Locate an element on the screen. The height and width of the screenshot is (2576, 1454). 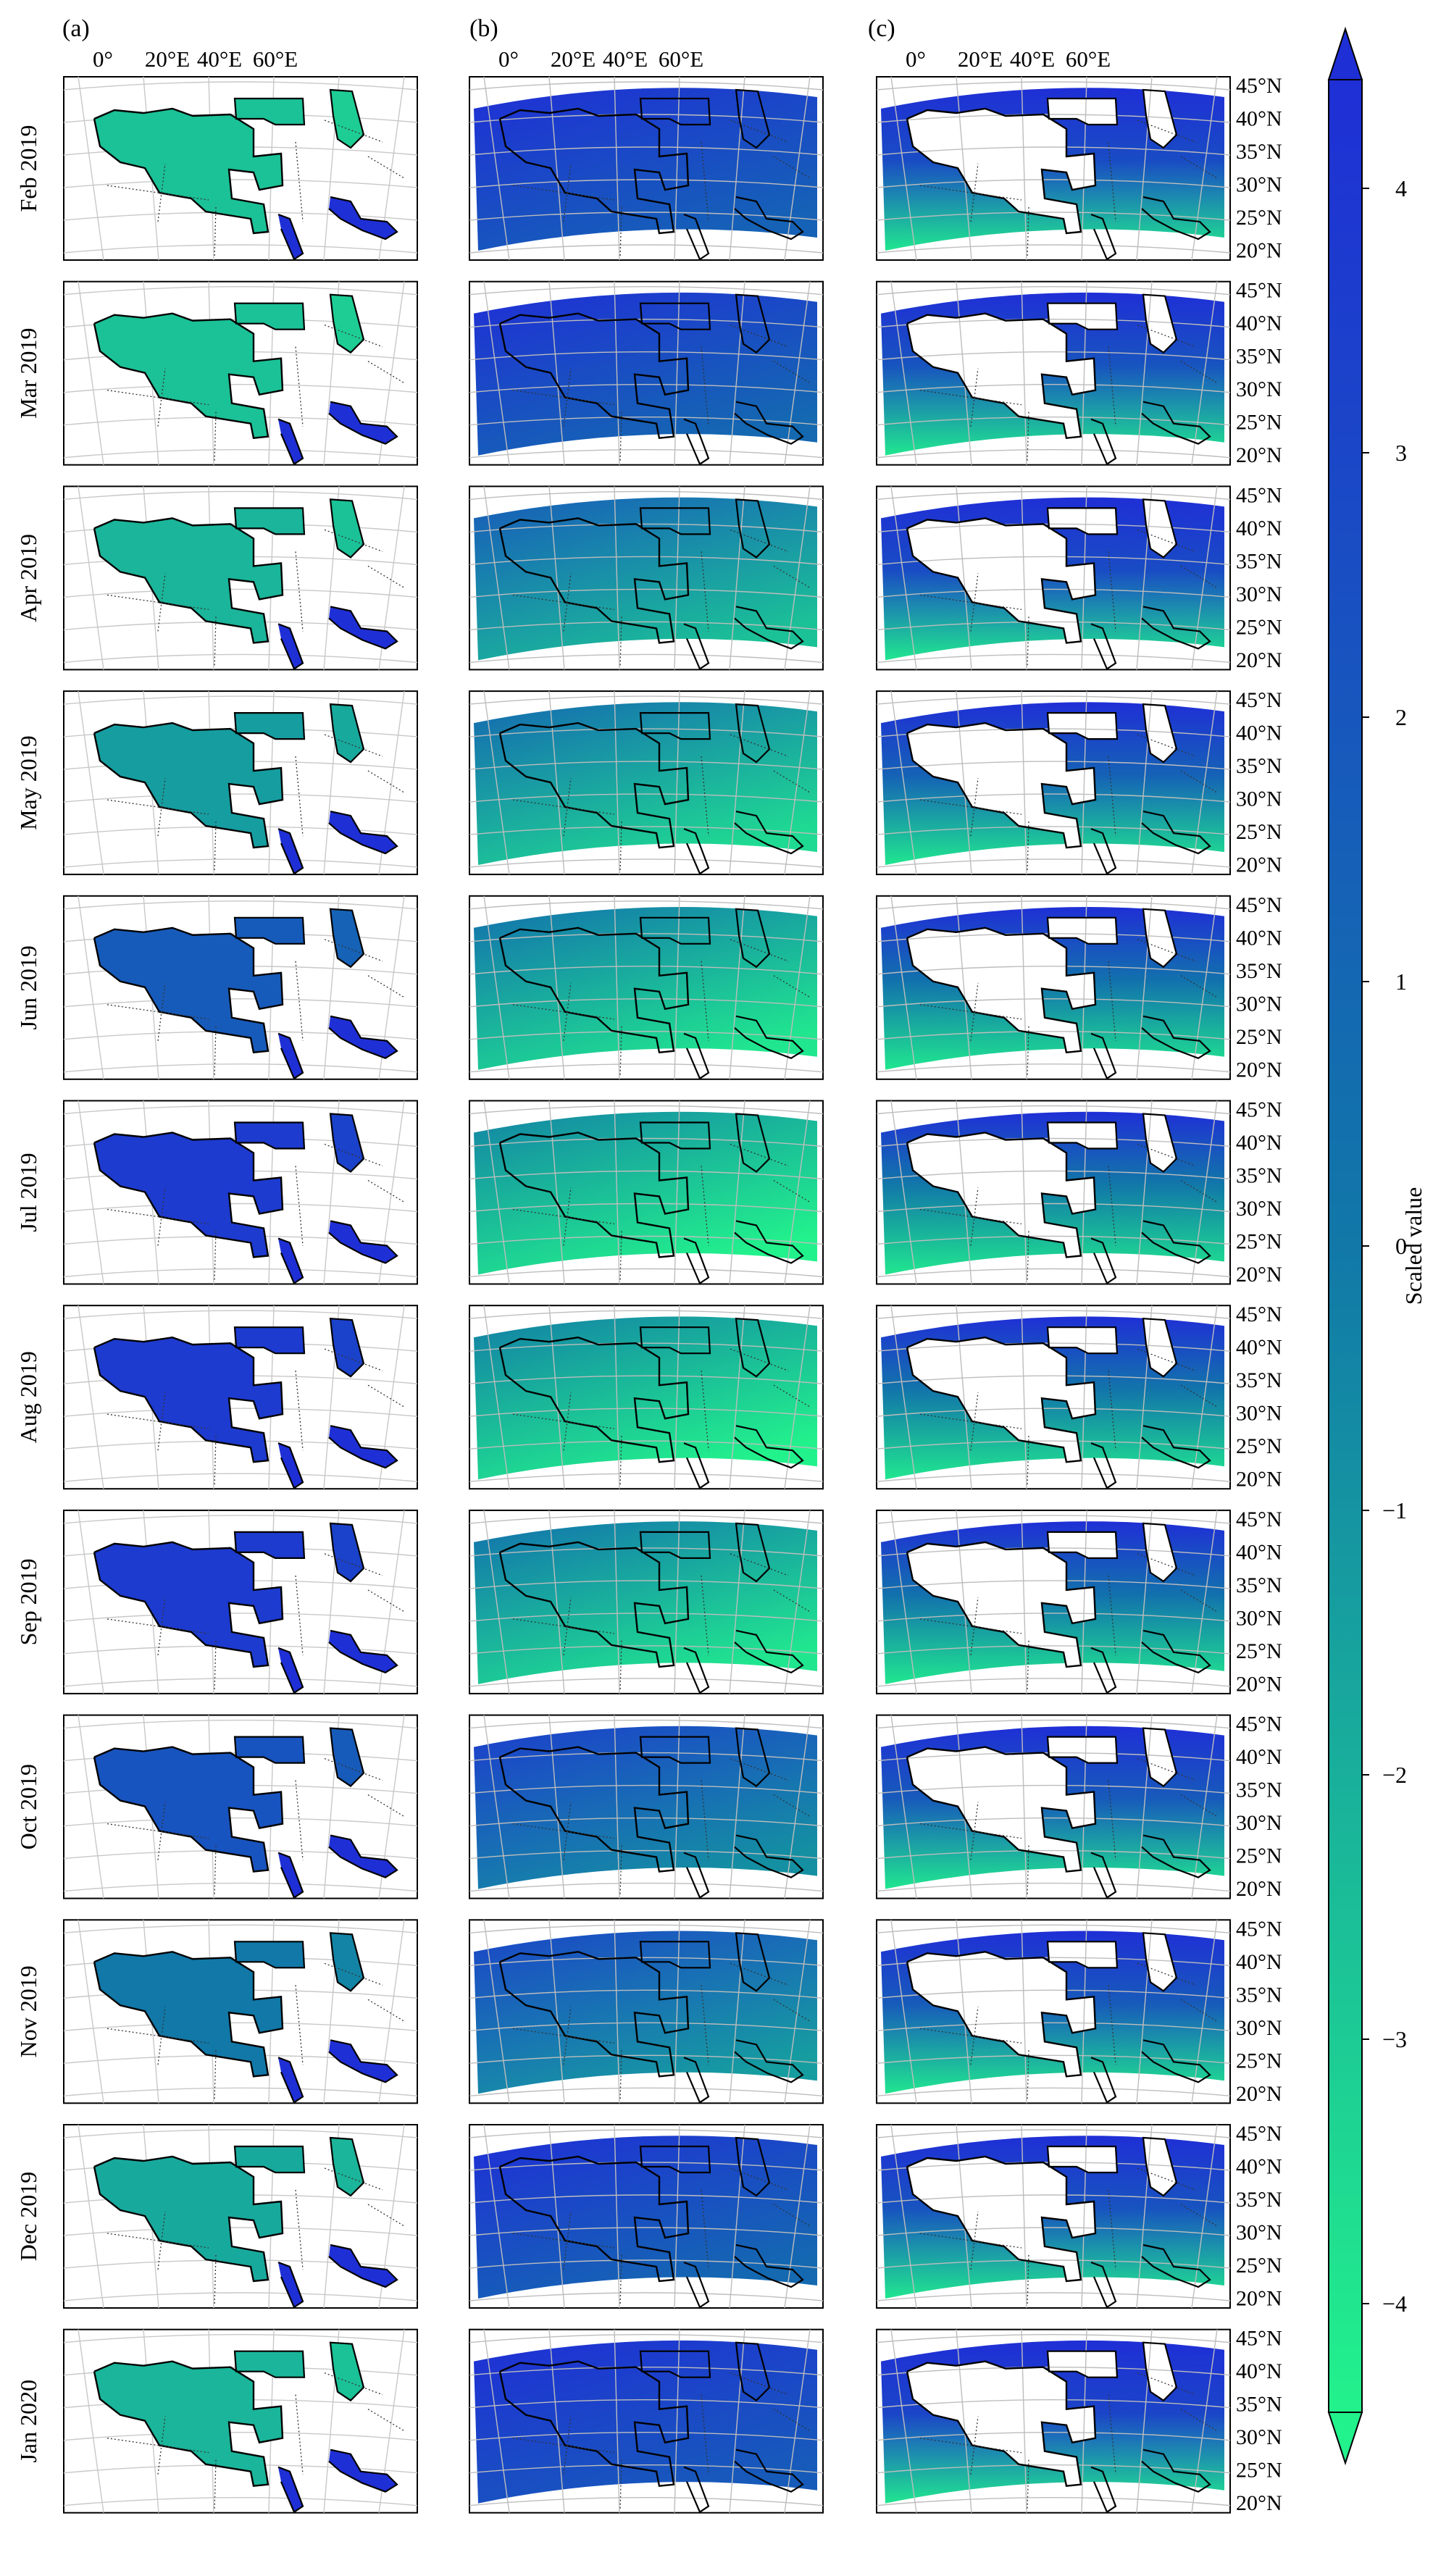
month-label: Oct 2019 is located at coordinates (28, 1806).